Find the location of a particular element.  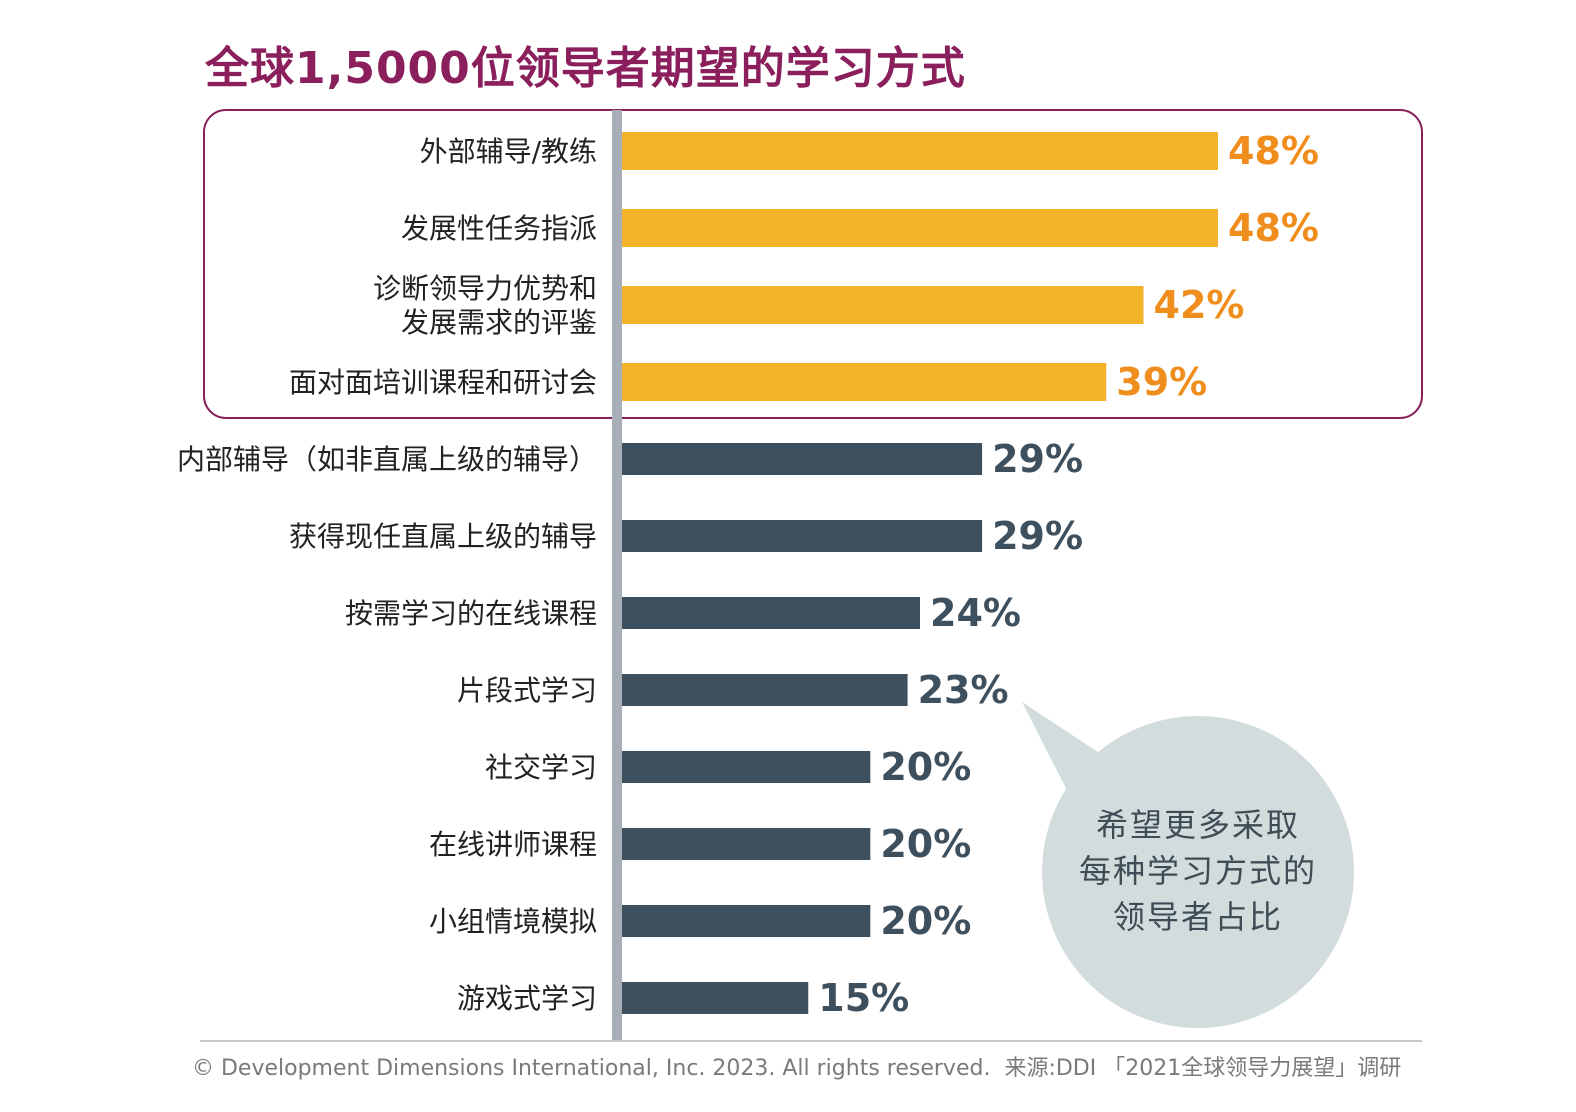

category-label: 片段式学习 is located at coordinates (527, 690).